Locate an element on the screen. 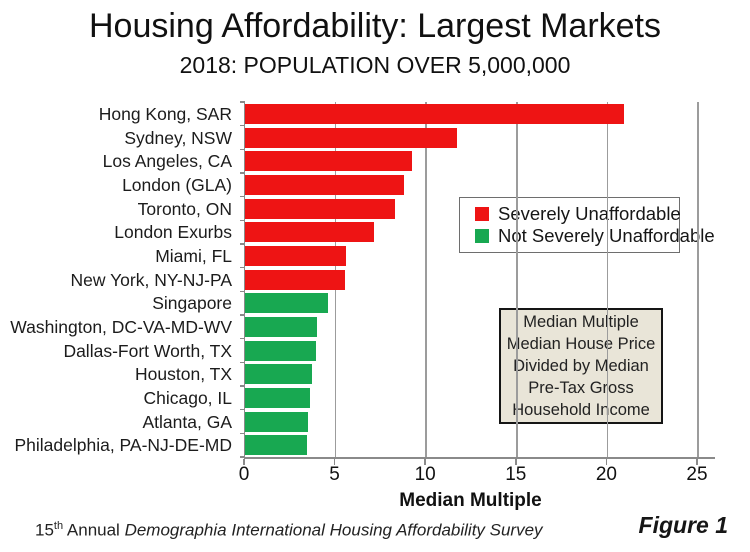 The height and width of the screenshot is (552, 750). bar-singapore is located at coordinates (287, 303).